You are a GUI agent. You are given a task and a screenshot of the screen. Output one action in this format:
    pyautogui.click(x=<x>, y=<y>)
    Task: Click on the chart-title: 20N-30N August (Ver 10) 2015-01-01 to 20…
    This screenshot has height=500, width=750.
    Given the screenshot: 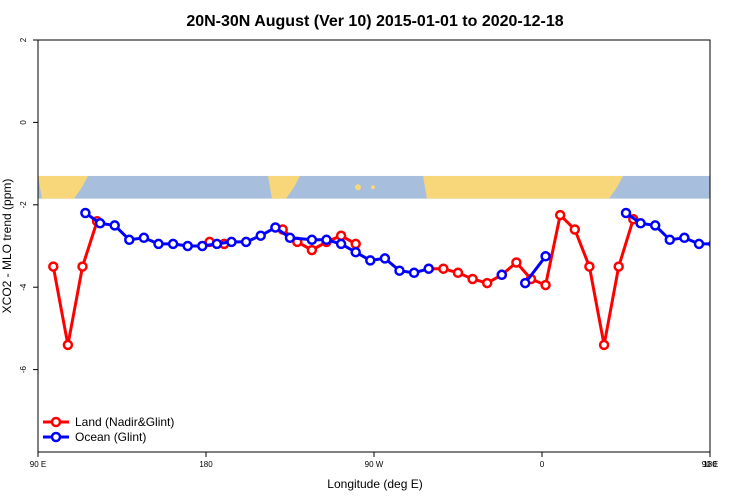 What is the action you would take?
    pyautogui.click(x=374, y=21)
    